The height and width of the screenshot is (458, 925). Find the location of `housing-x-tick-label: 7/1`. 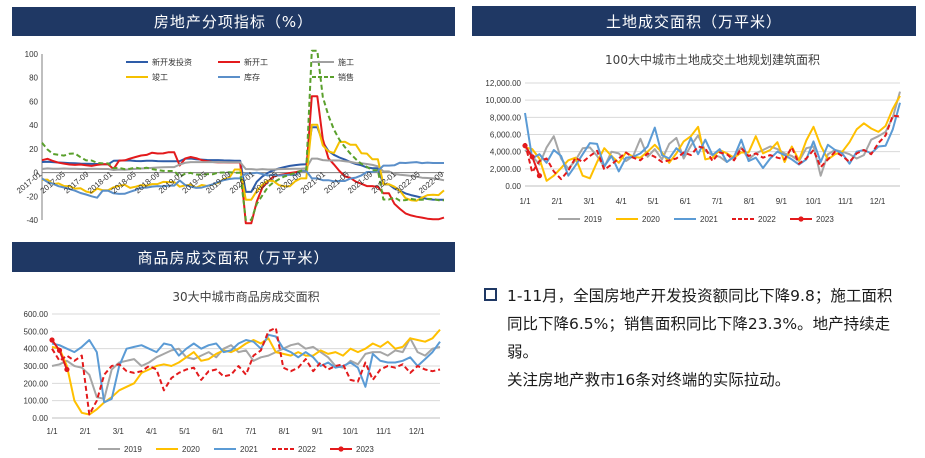

housing-x-tick-label: 7/1 is located at coordinates (251, 431).